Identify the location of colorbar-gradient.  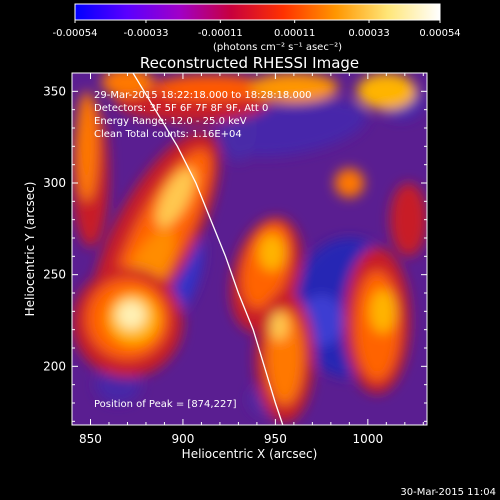
(257, 12).